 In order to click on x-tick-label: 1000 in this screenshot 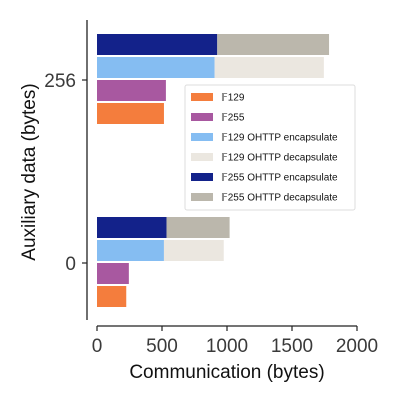, I will do `click(227, 346)`.